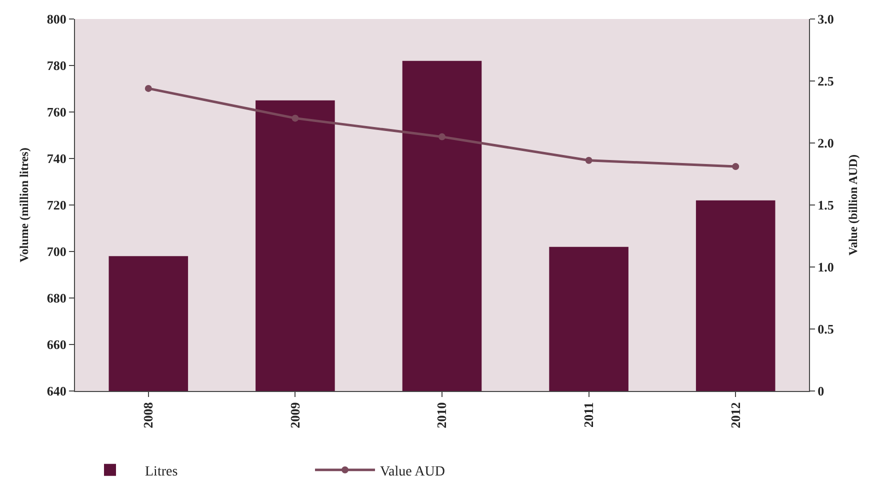 This screenshot has height=498, width=884. I want to click on y-tick-label: 640, so click(56, 391).